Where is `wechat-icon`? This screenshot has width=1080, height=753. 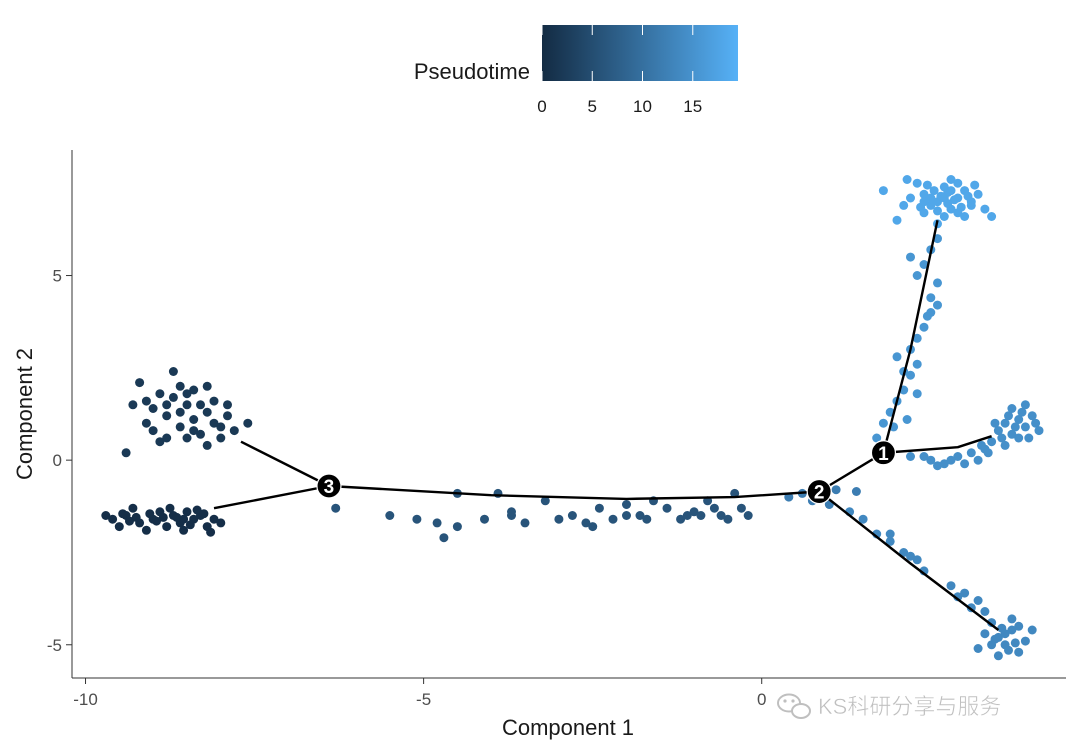
wechat-icon is located at coordinates (794, 706).